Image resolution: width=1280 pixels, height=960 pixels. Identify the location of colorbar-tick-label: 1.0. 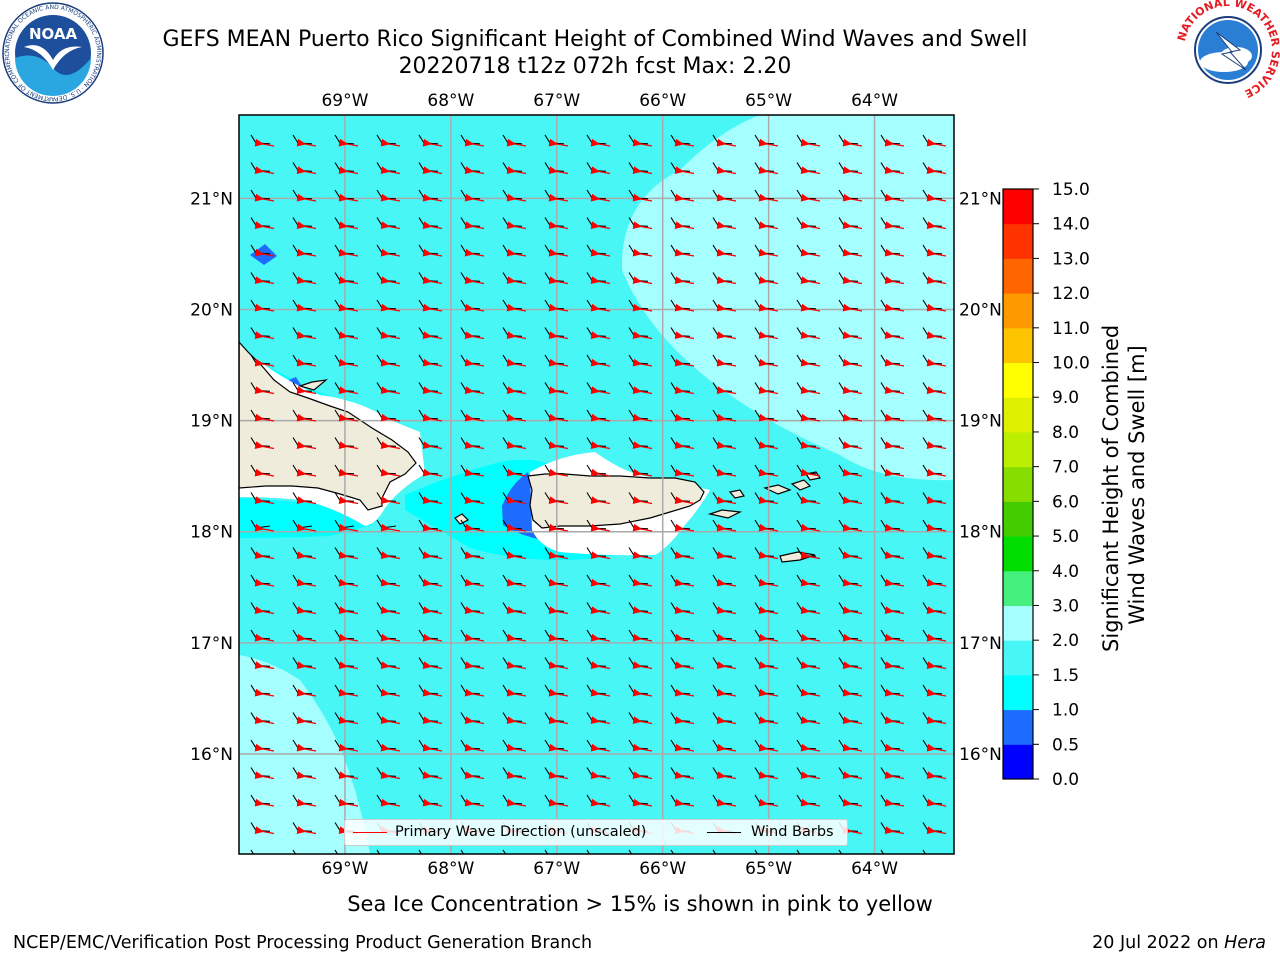
(1065, 711).